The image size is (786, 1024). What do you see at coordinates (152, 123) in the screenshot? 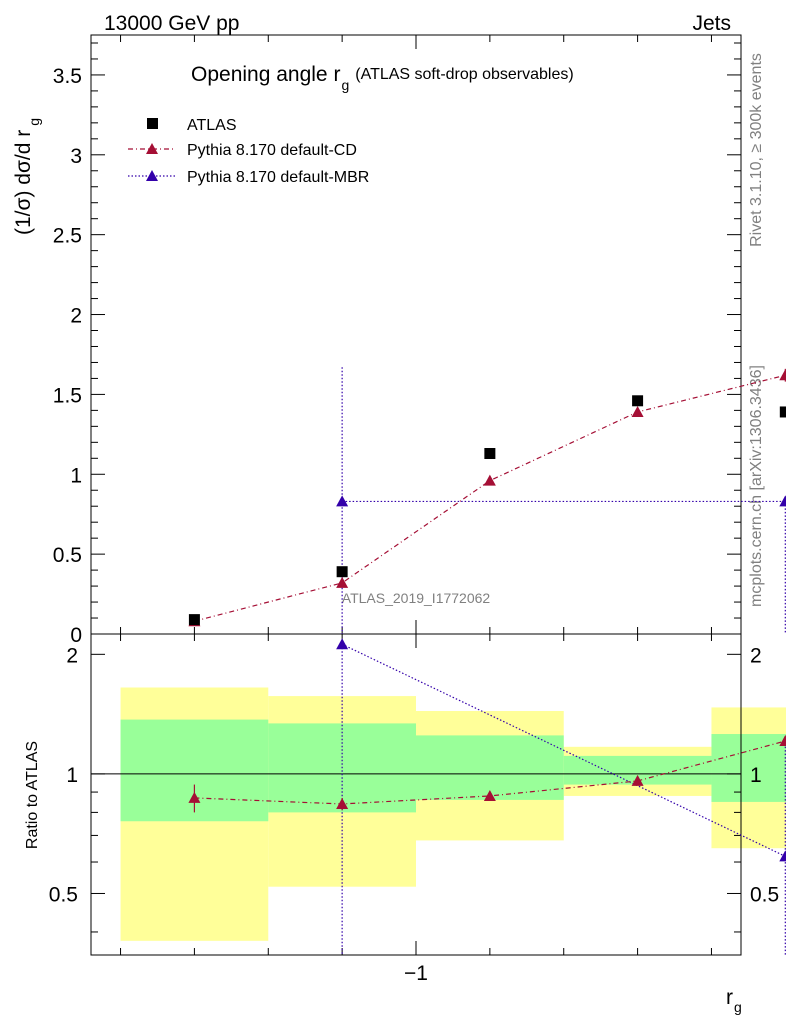
I see `legend-marker-atlas` at bounding box center [152, 123].